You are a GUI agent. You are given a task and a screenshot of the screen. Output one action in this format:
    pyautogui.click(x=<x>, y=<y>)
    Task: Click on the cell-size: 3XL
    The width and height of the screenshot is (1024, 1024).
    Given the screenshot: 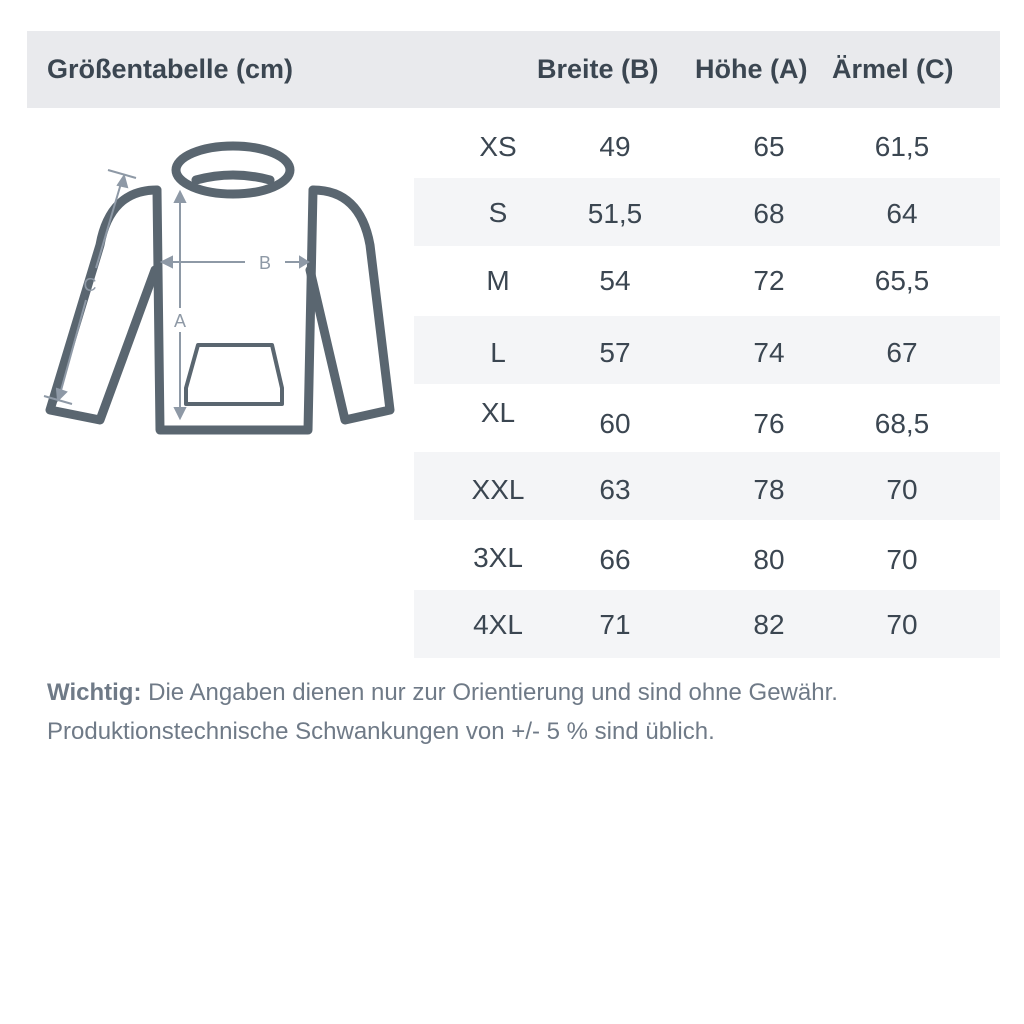 What is the action you would take?
    pyautogui.click(x=498, y=557)
    